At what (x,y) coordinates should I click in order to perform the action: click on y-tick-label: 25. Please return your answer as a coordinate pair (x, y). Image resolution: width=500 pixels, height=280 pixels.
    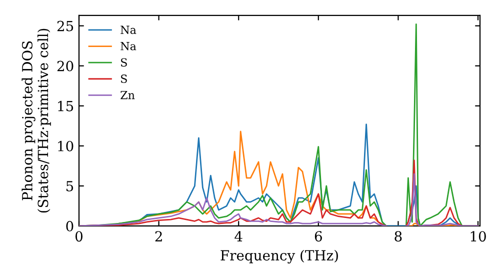
    Looking at the image, I should click on (65, 26).